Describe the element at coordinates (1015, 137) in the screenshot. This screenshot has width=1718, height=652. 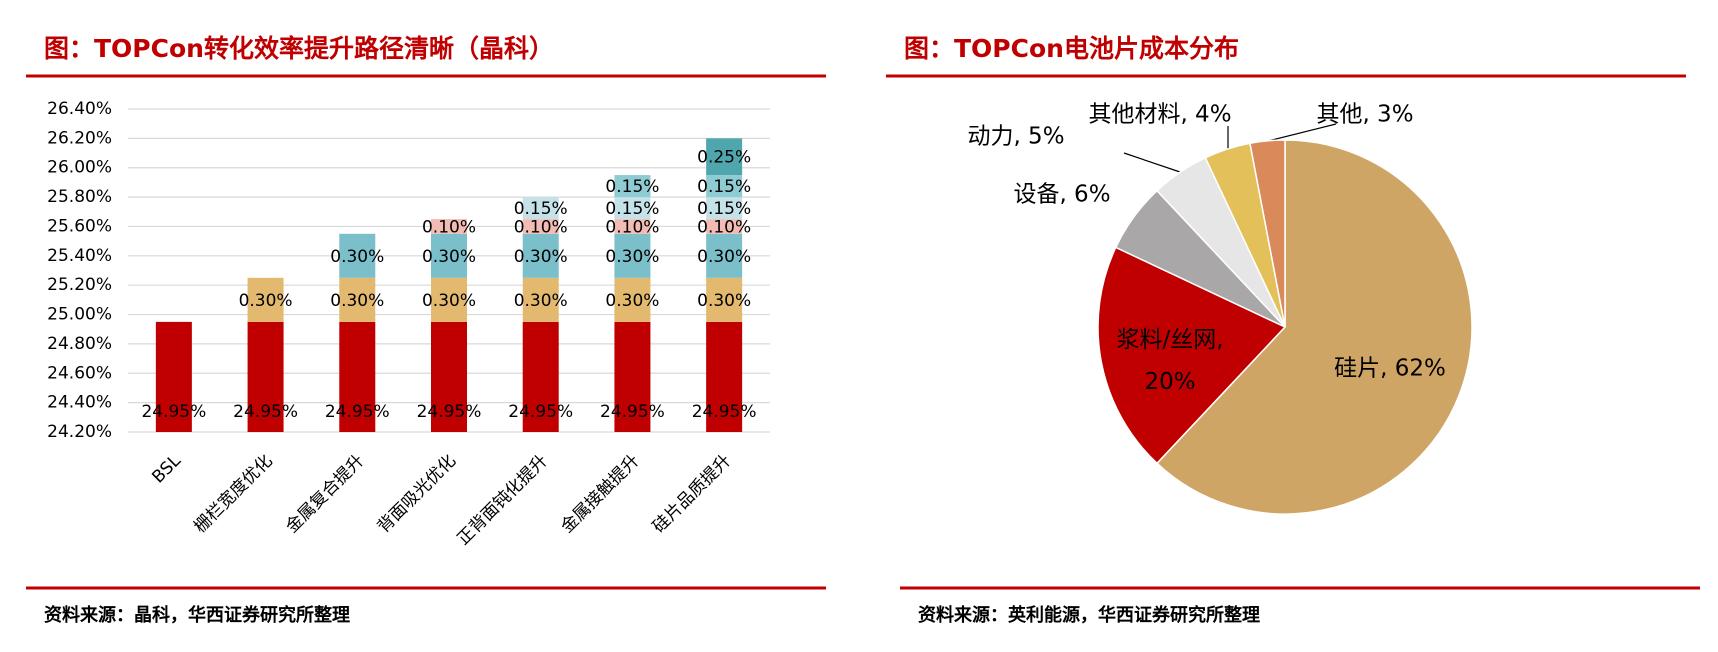
I see `slice-label: 动力, 5%` at that location.